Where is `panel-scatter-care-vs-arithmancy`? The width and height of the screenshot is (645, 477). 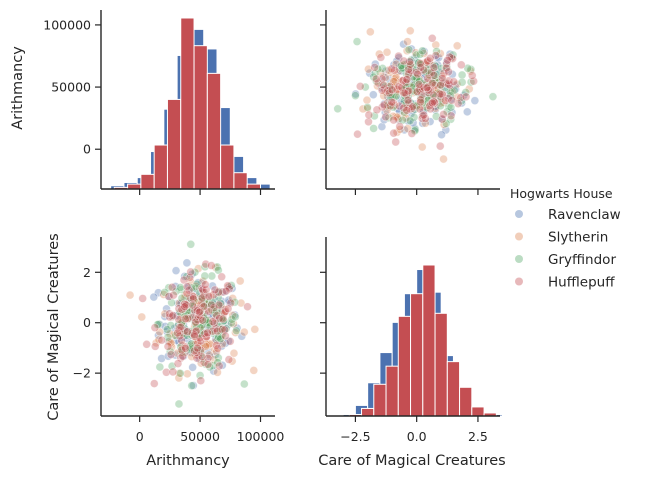 panel-scatter-care-vs-arithmancy is located at coordinates (415, 95).